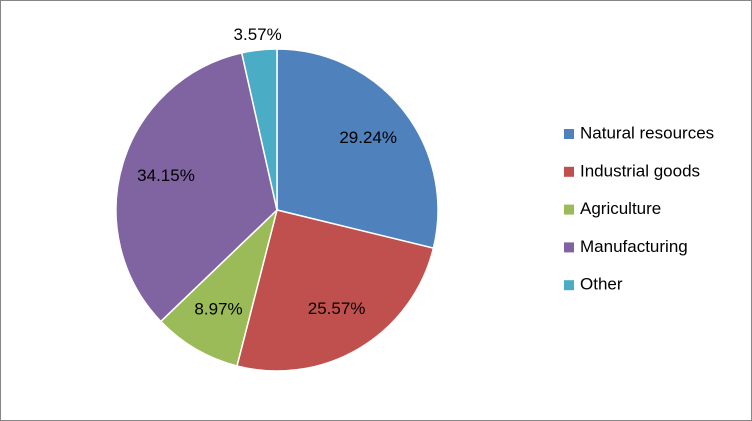 Image resolution: width=752 pixels, height=421 pixels. What do you see at coordinates (166, 175) in the screenshot?
I see `data-label: 34.15%` at bounding box center [166, 175].